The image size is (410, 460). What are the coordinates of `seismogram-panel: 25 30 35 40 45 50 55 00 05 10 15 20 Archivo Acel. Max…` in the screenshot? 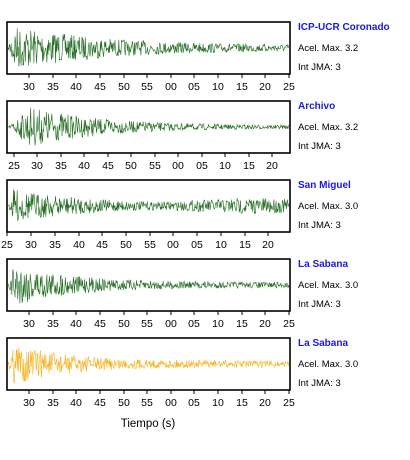 It's located at (182, 136).